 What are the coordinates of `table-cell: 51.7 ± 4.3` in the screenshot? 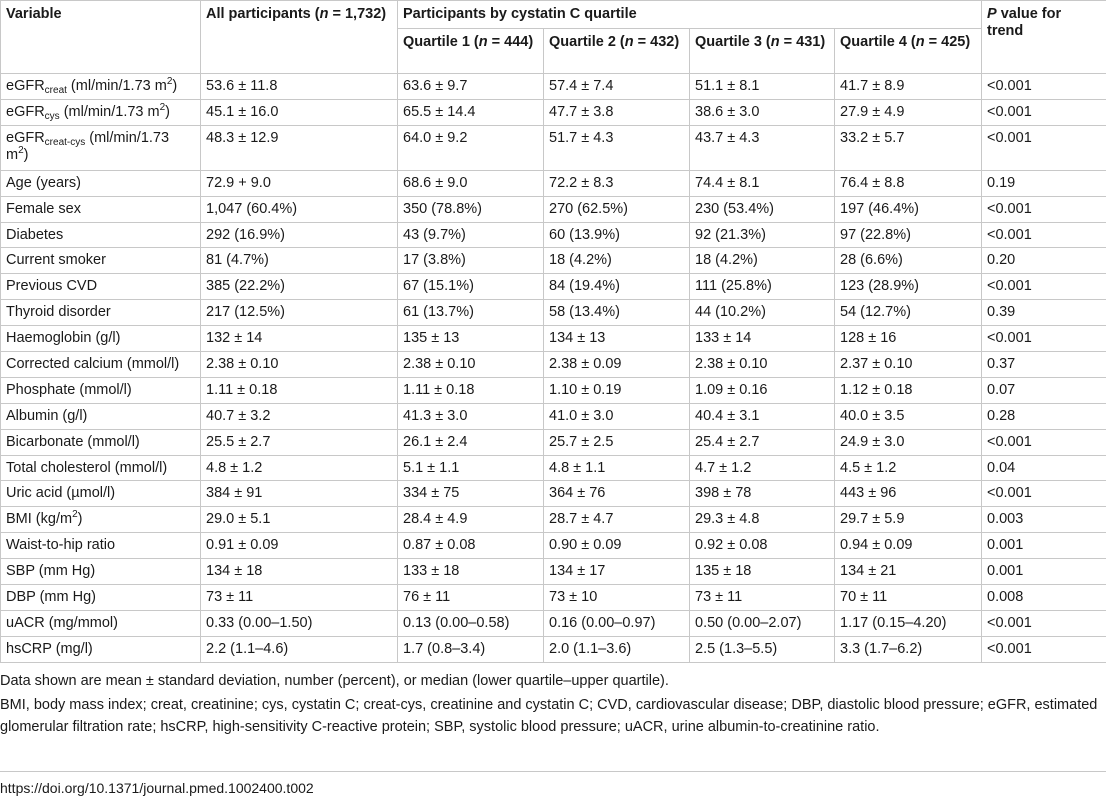 It's located at (616, 147).